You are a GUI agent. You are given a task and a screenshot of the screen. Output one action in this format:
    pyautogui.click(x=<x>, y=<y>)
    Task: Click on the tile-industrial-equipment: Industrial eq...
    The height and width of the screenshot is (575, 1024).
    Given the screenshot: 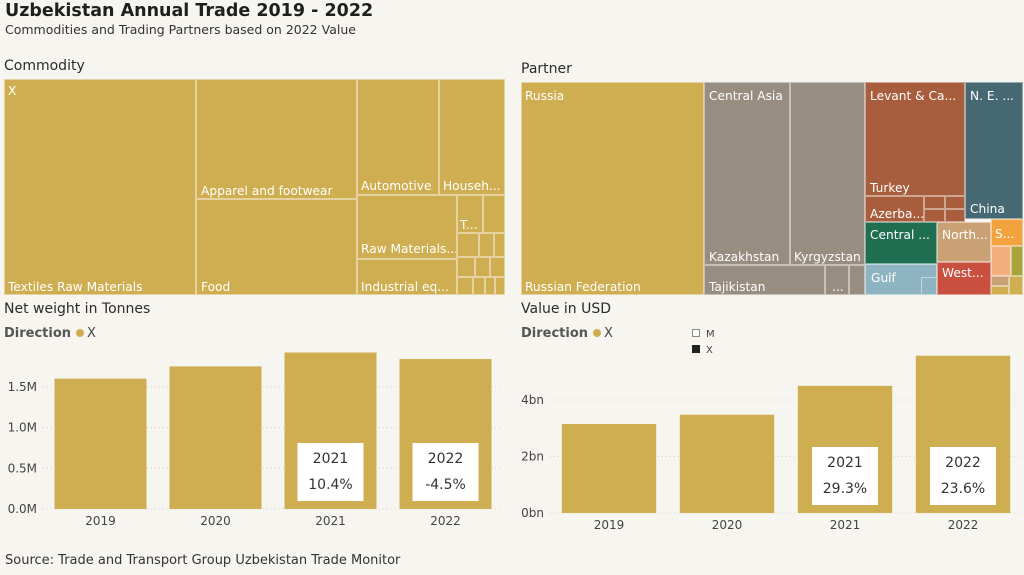 What is the action you would take?
    pyautogui.click(x=407, y=277)
    